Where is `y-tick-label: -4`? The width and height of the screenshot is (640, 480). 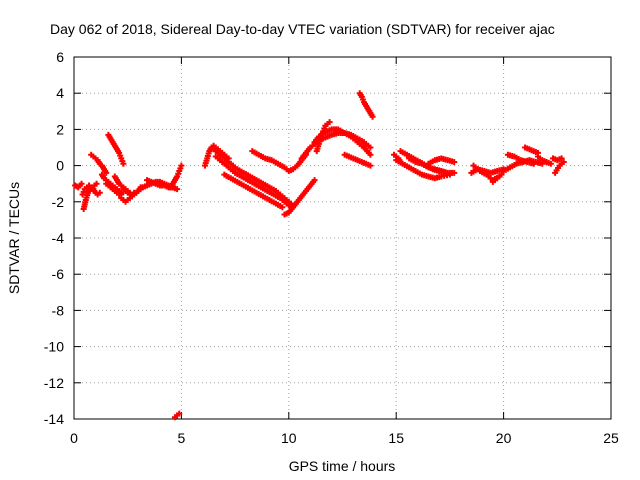 y-tick-label: -4 is located at coordinates (58, 238).